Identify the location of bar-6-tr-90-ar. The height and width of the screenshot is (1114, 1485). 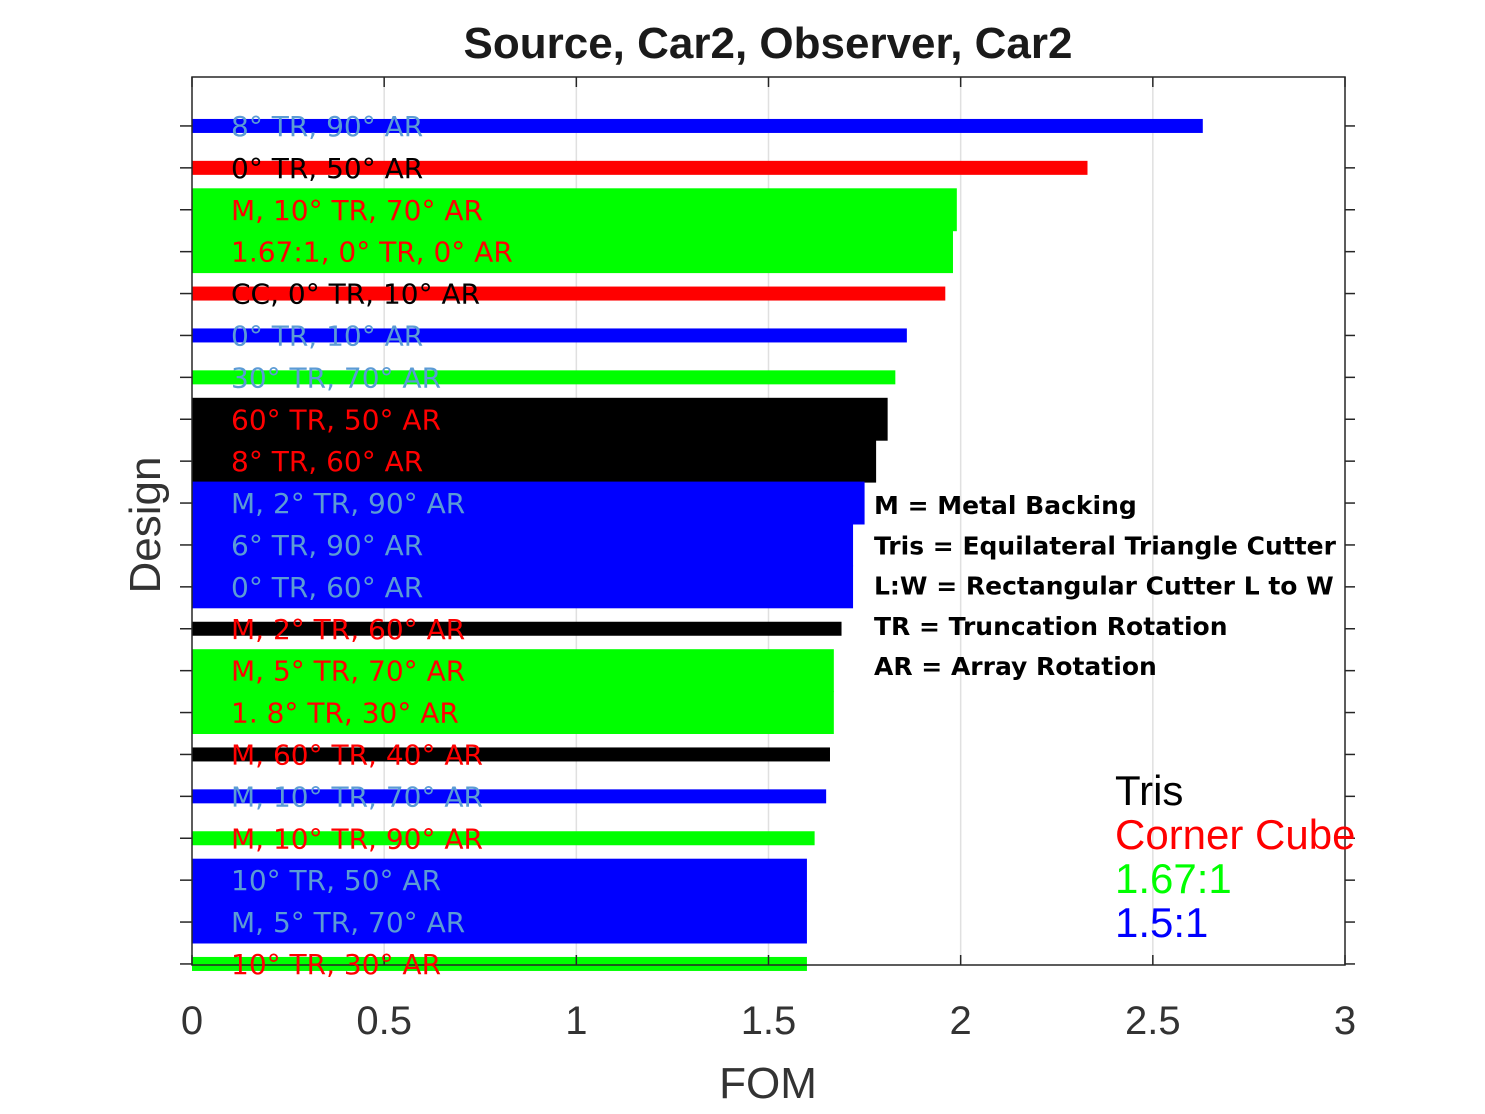
(523, 545).